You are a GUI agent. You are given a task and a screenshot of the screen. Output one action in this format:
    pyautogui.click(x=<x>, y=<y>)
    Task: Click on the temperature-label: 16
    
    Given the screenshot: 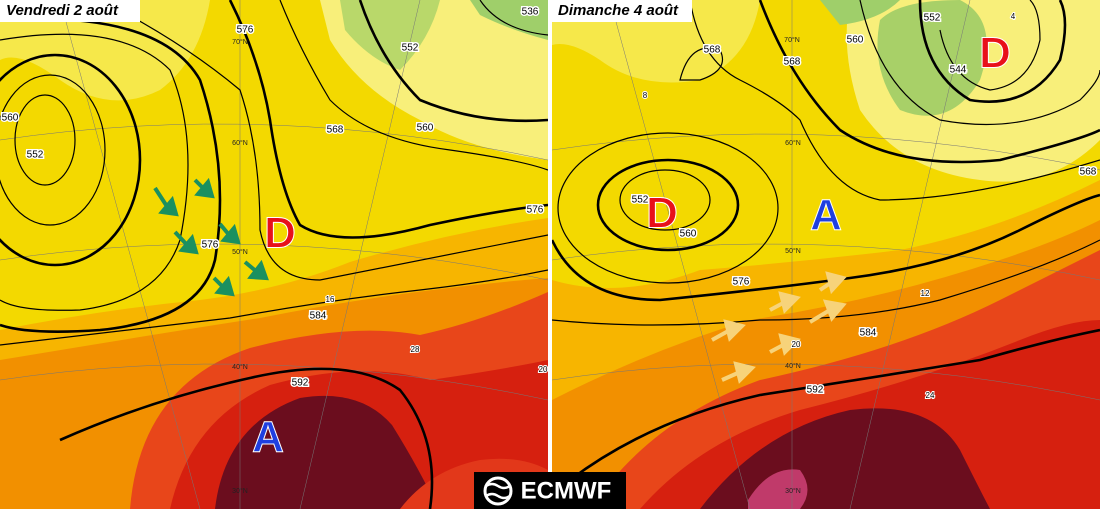 What is the action you would take?
    pyautogui.click(x=330, y=299)
    